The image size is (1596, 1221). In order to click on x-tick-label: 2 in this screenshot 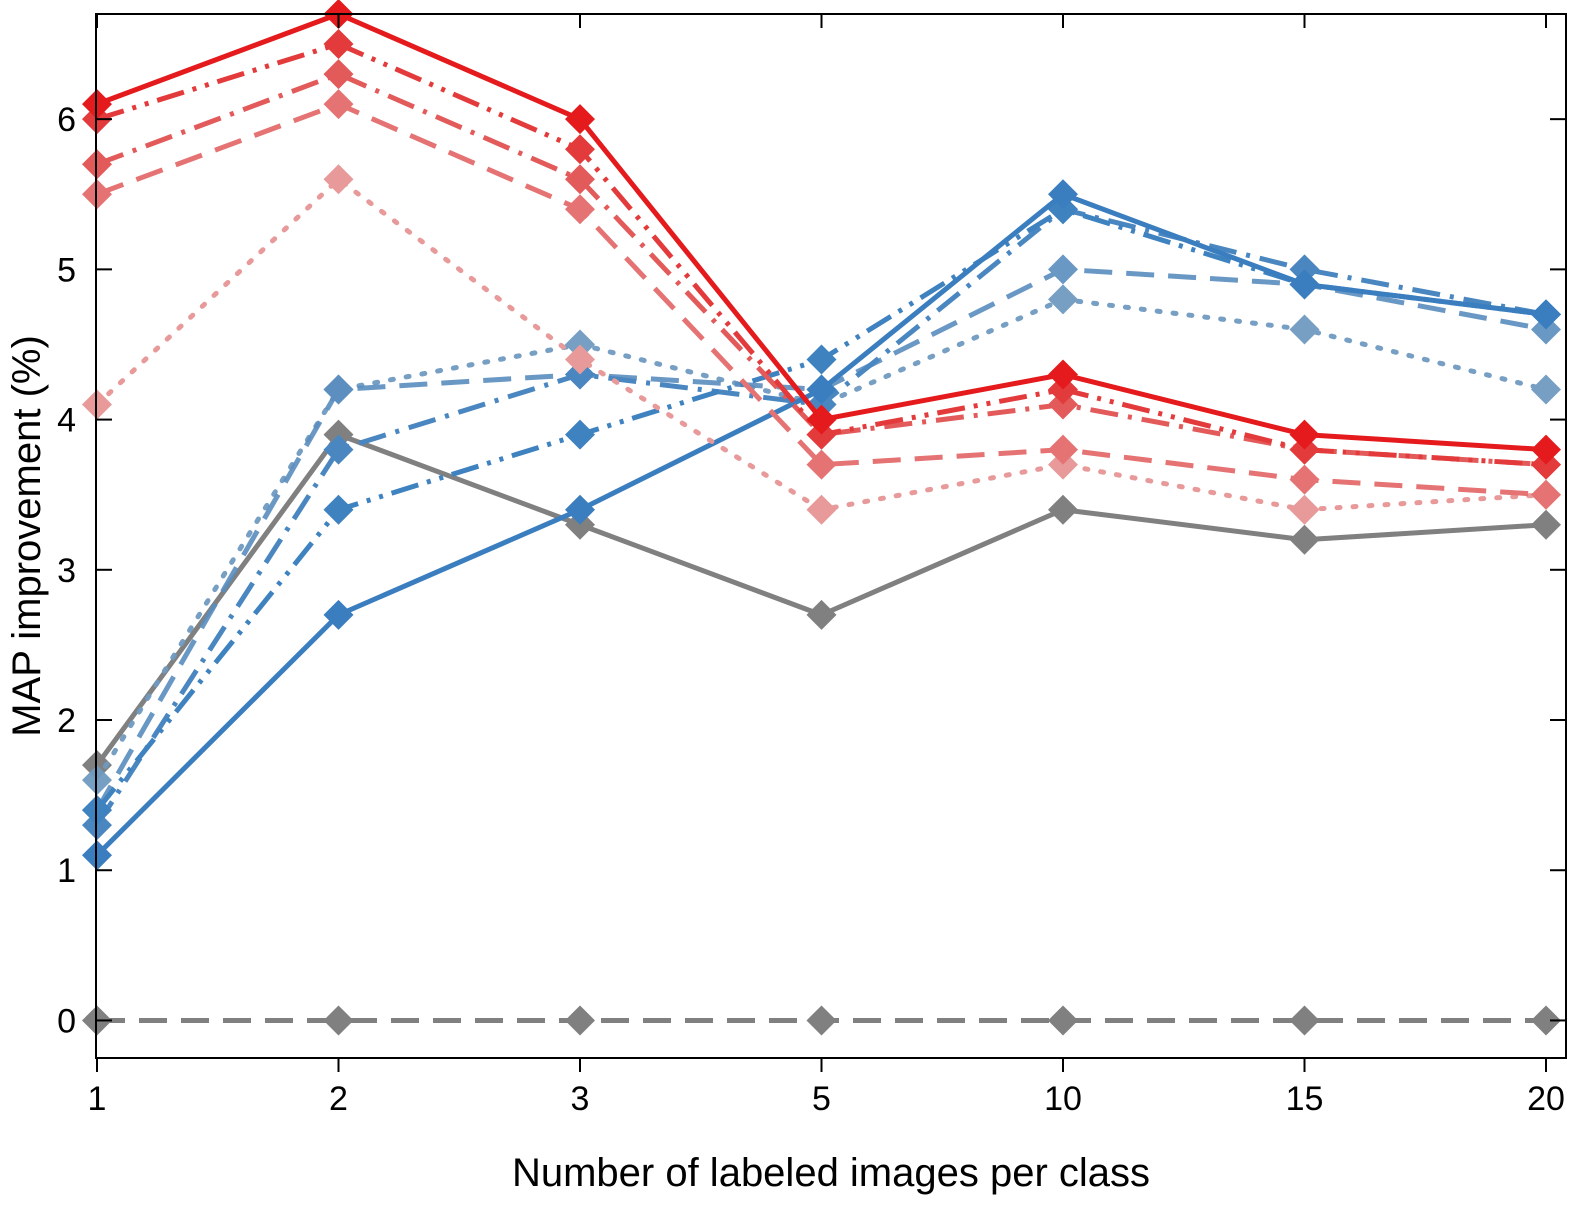, I will do `click(338, 1099)`.